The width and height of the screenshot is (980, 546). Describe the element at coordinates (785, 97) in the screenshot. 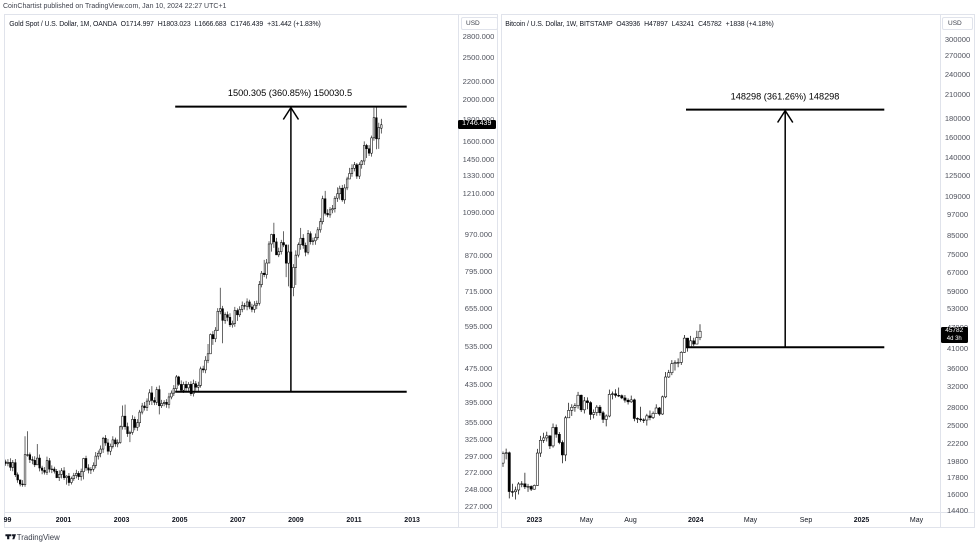

I see `svg-text: 148298 (361.26%) 148298` at that location.